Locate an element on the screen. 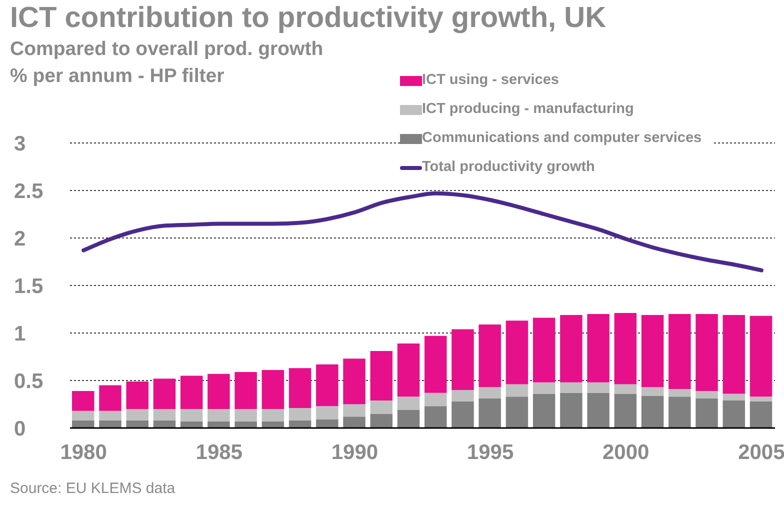 The width and height of the screenshot is (784, 506). chart-subtitle: Compared to overall prod. growth % per annum - HP filter is located at coordinates (167, 63).